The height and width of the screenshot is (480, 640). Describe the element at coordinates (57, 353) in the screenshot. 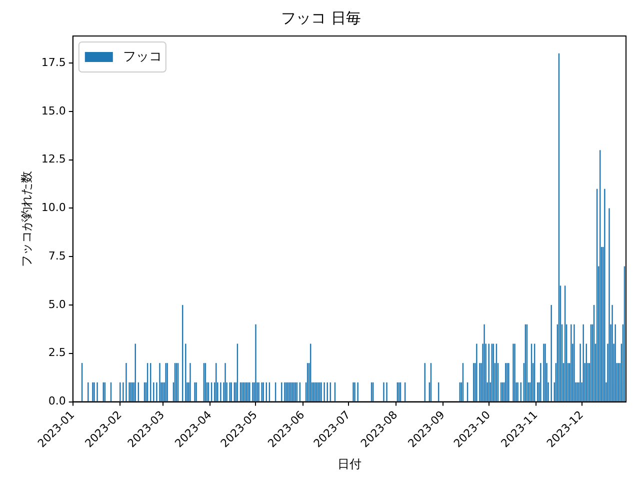

I see `y-tick-label: 2.5` at that location.